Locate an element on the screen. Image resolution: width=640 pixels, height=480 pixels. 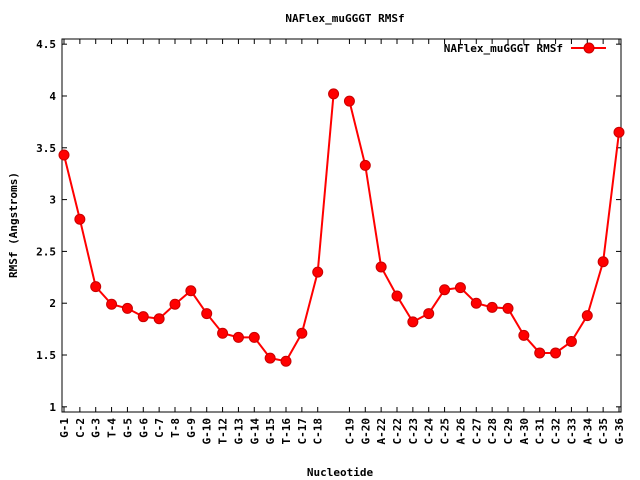
legend-label: NAFlex_muGGGT RMSf is located at coordinates (503, 48).